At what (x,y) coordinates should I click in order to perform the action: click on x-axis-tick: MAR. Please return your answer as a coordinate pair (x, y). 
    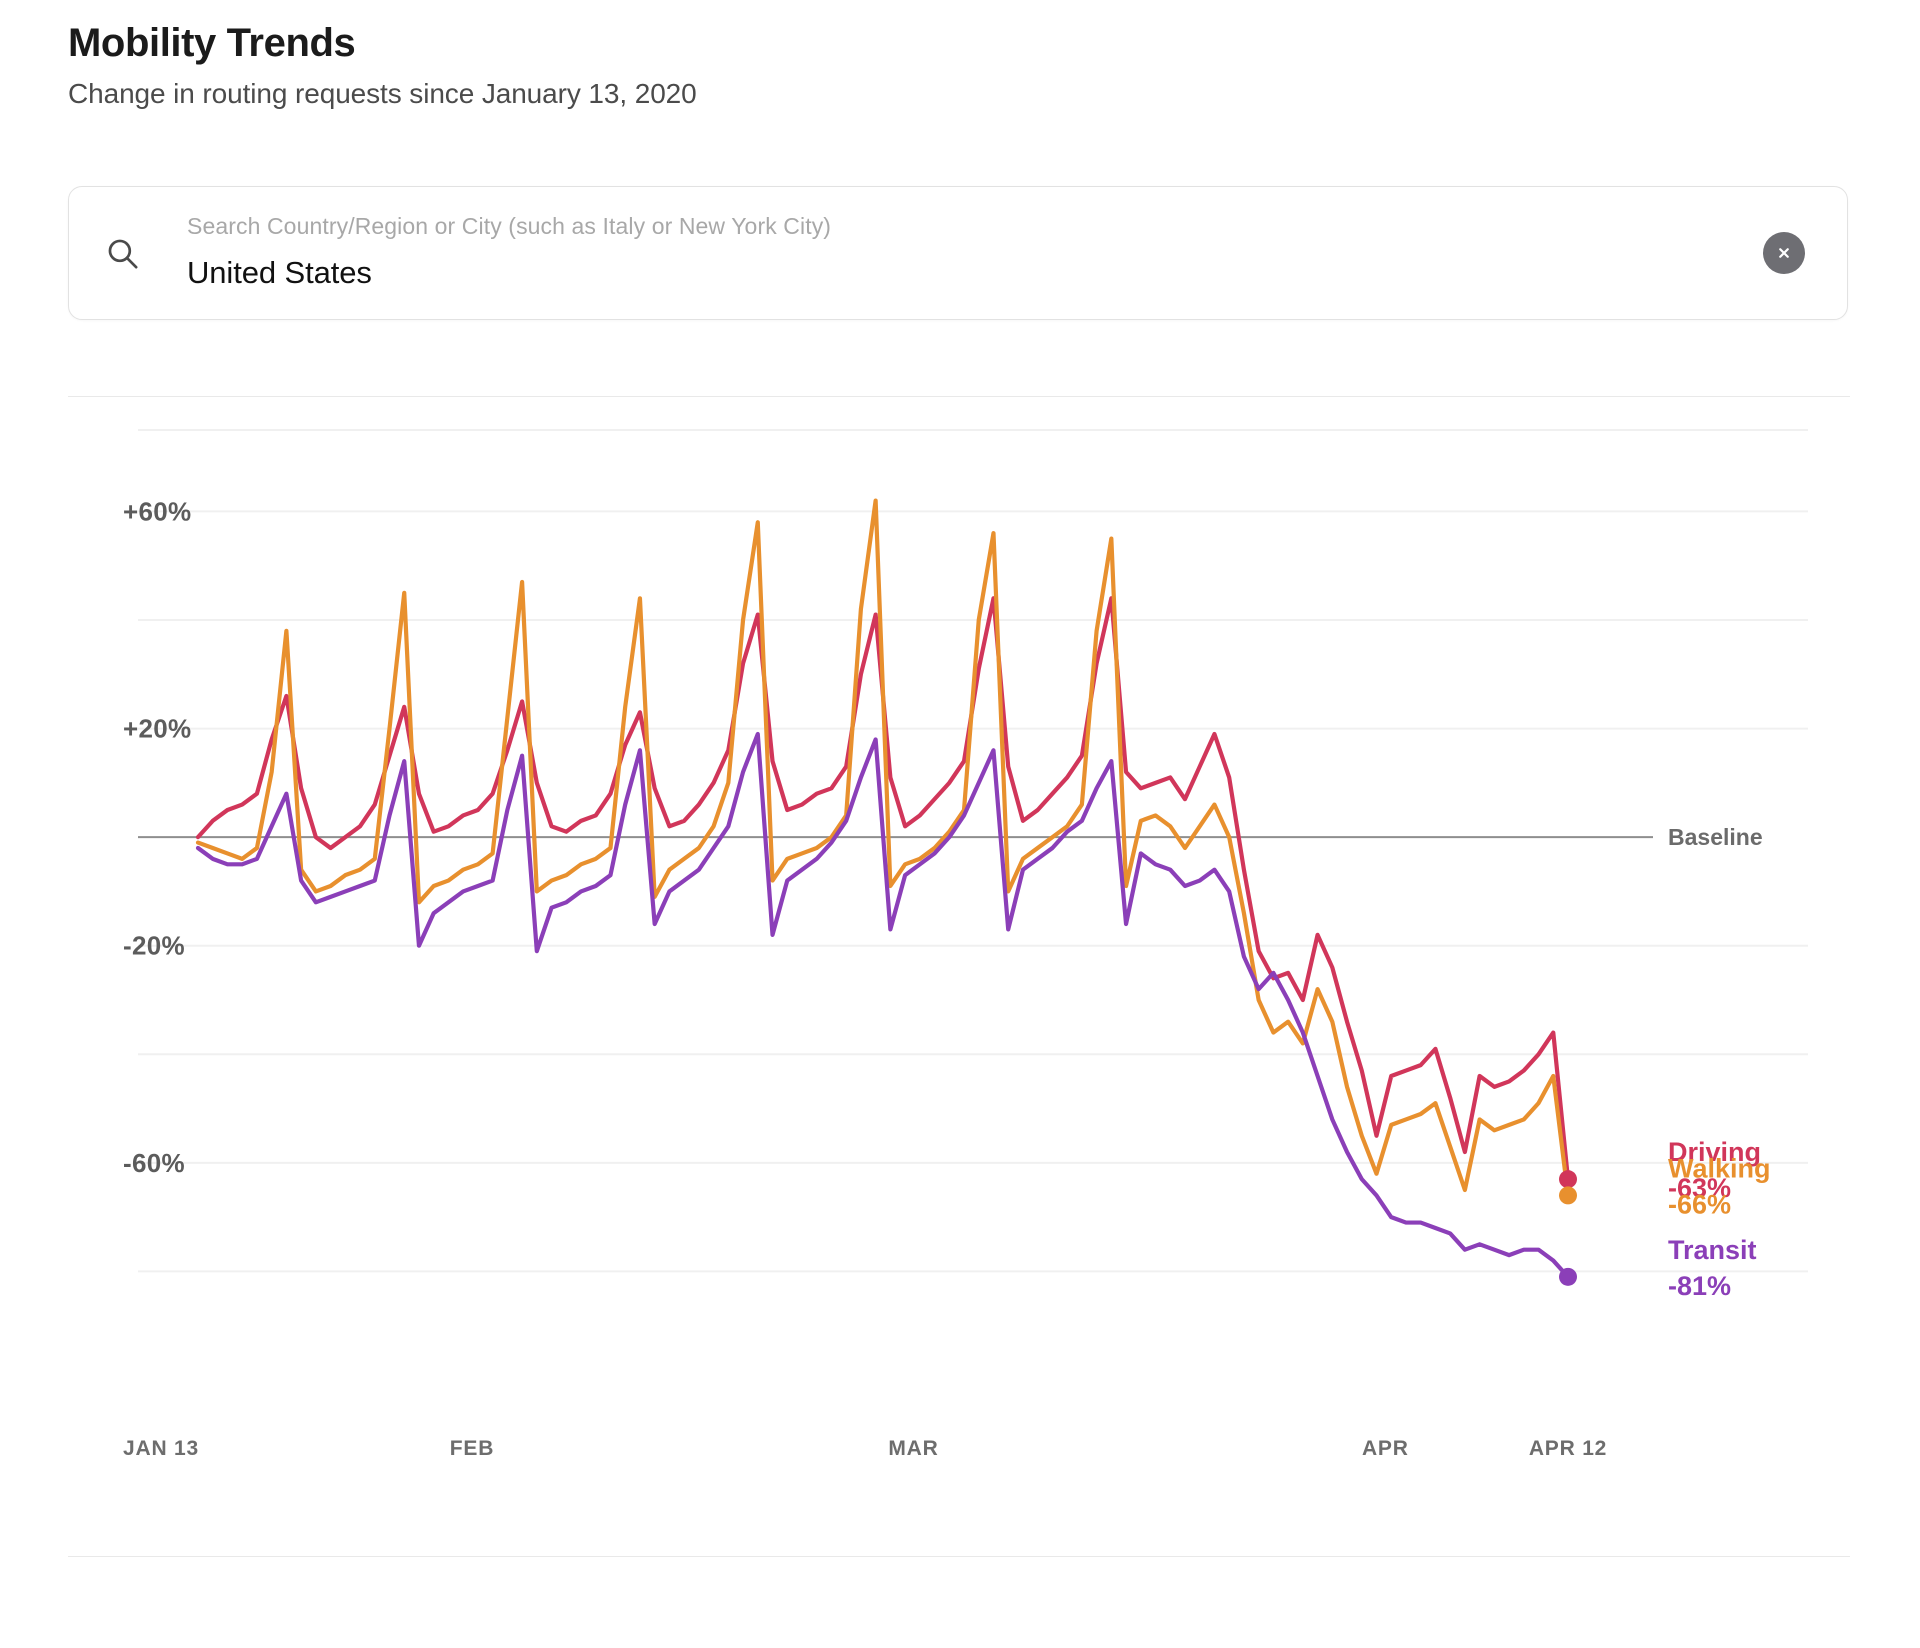
    Looking at the image, I should click on (913, 1448).